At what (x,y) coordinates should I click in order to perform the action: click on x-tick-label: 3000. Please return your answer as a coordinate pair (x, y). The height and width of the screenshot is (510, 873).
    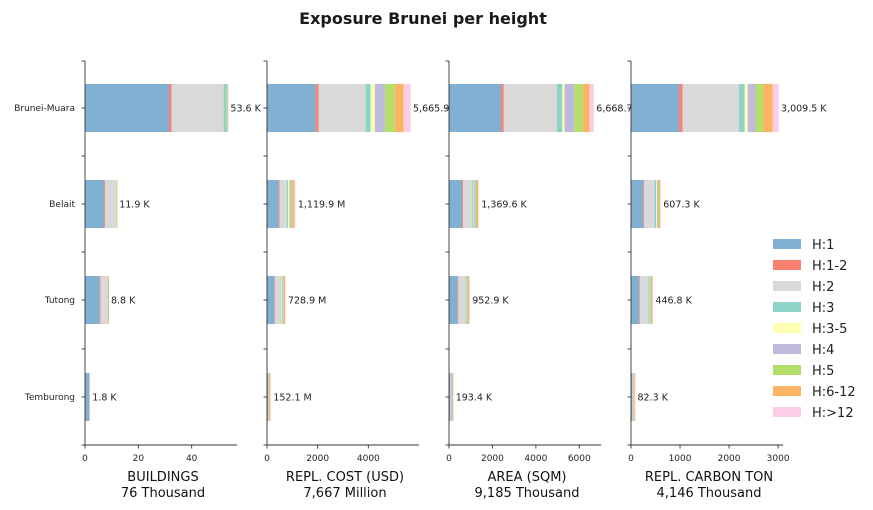
    Looking at the image, I should click on (778, 459).